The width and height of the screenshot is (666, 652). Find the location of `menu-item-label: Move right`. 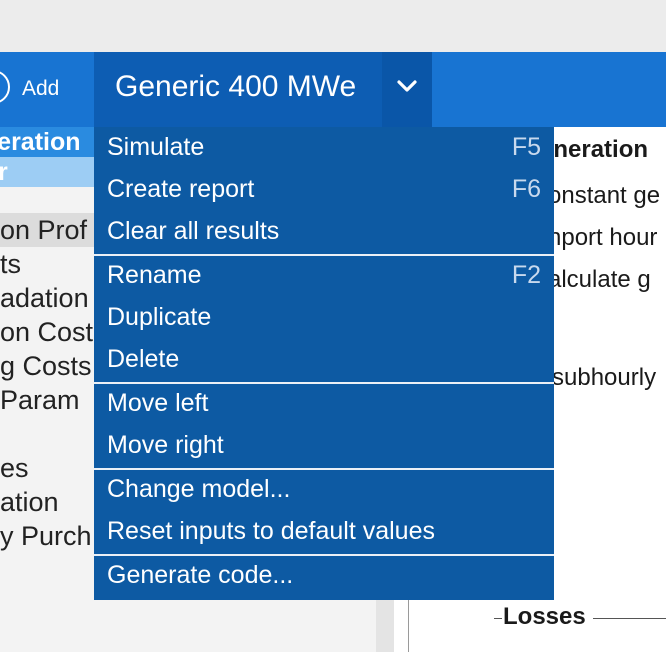

menu-item-label: Move right is located at coordinates (165, 445).